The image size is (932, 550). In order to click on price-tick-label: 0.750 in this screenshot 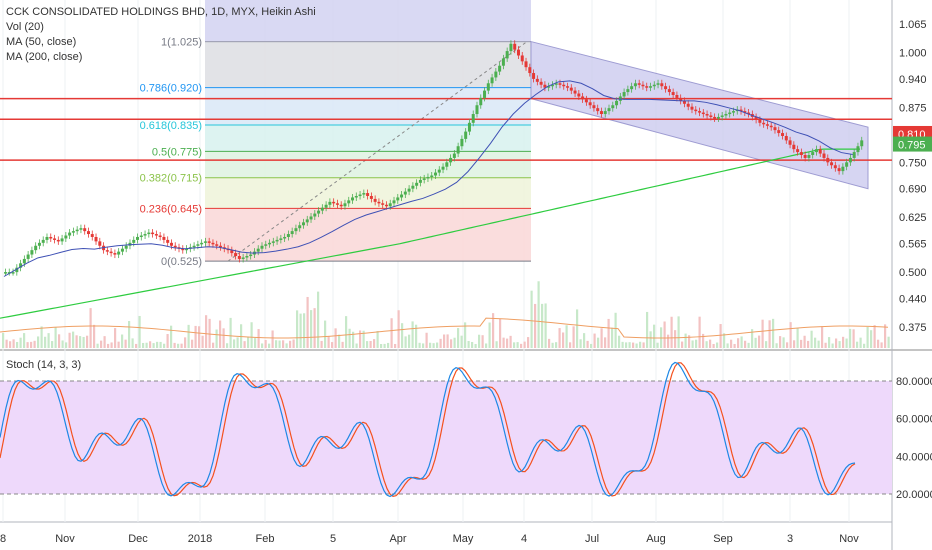, I will do `click(913, 163)`.